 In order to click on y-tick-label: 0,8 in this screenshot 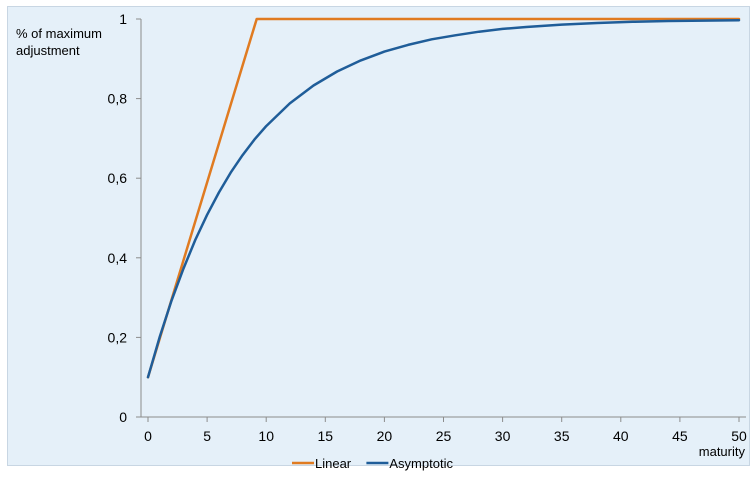, I will do `click(118, 99)`.